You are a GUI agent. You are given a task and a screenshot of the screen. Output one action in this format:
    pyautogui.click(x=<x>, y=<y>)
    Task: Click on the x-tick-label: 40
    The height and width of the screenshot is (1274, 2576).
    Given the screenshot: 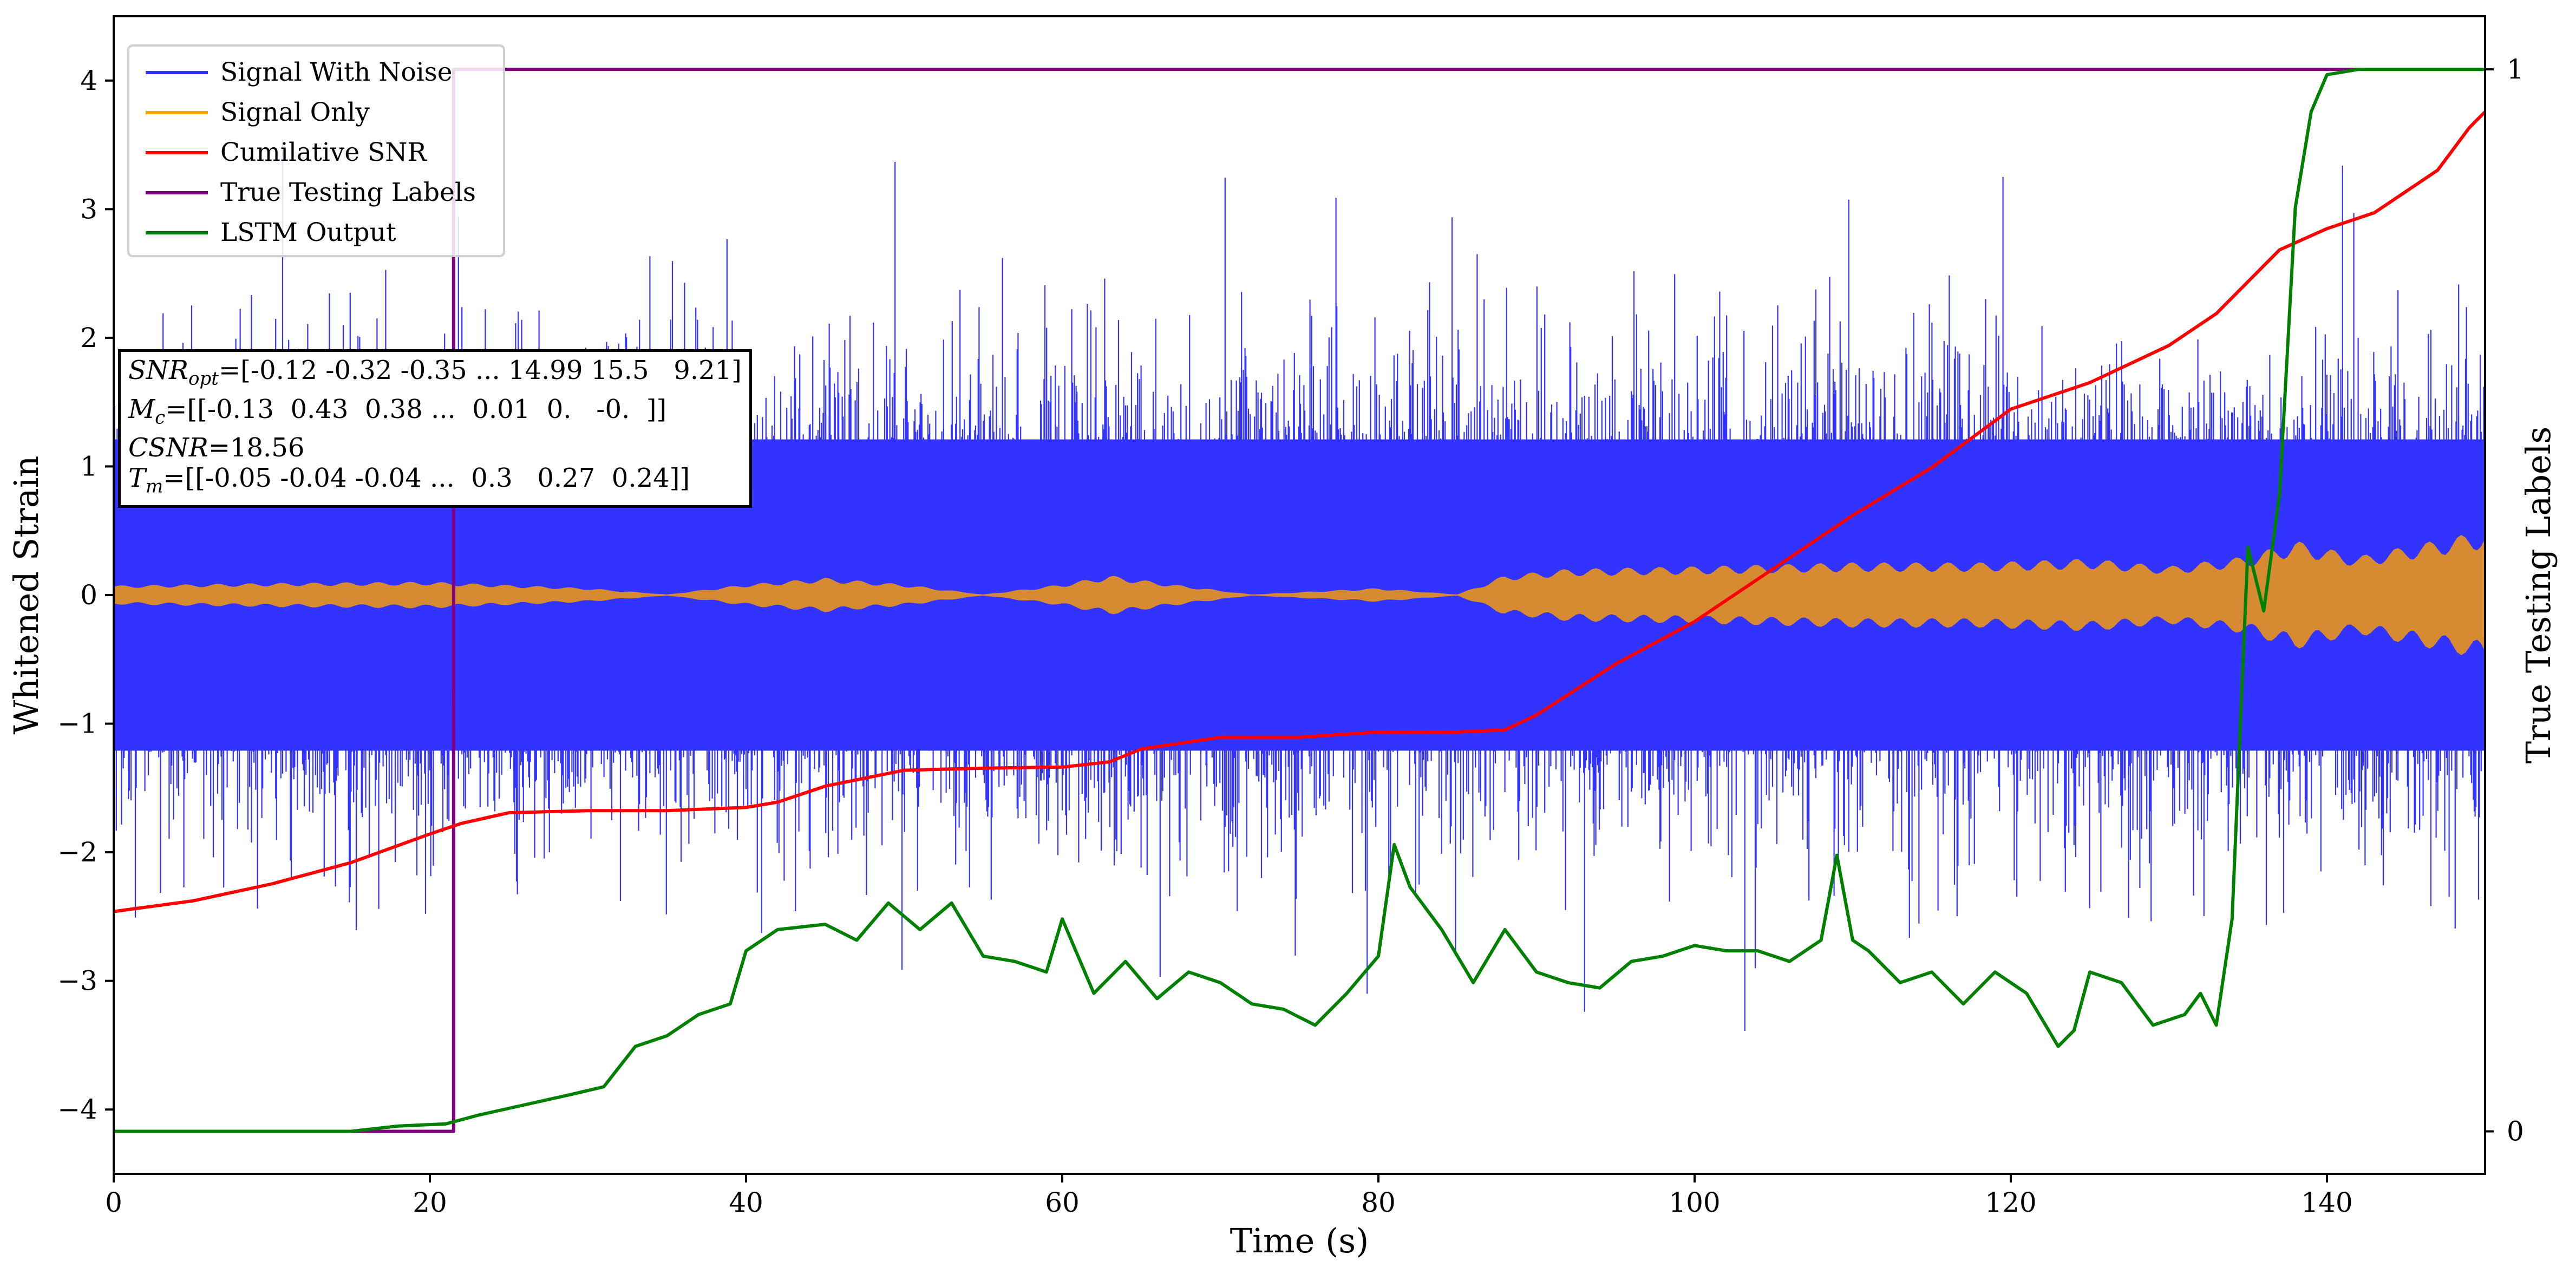 What is the action you would take?
    pyautogui.click(x=746, y=1202)
    